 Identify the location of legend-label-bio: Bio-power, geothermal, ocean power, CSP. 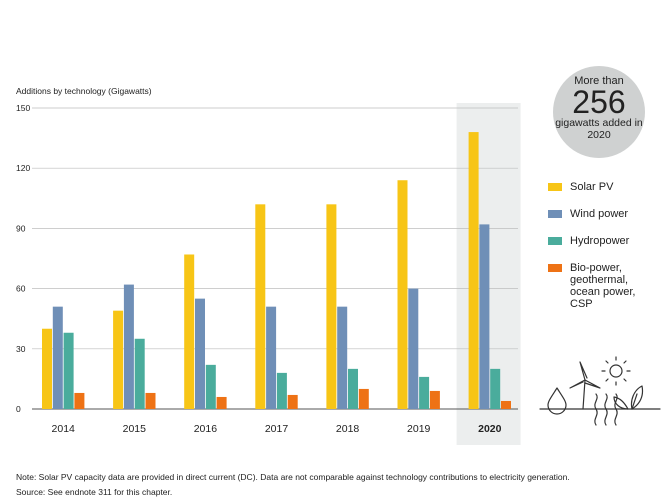
(603, 286).